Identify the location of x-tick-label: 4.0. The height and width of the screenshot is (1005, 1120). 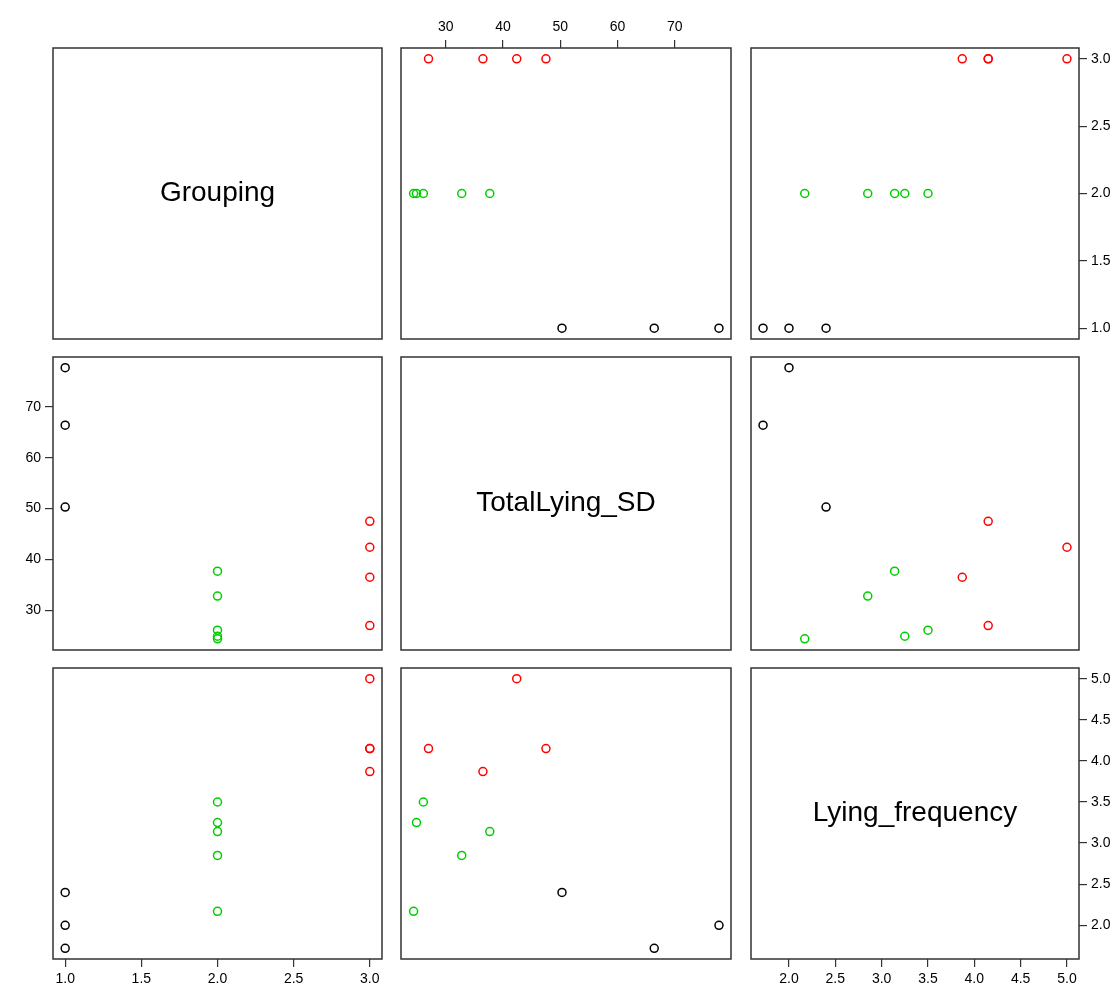
(974, 978).